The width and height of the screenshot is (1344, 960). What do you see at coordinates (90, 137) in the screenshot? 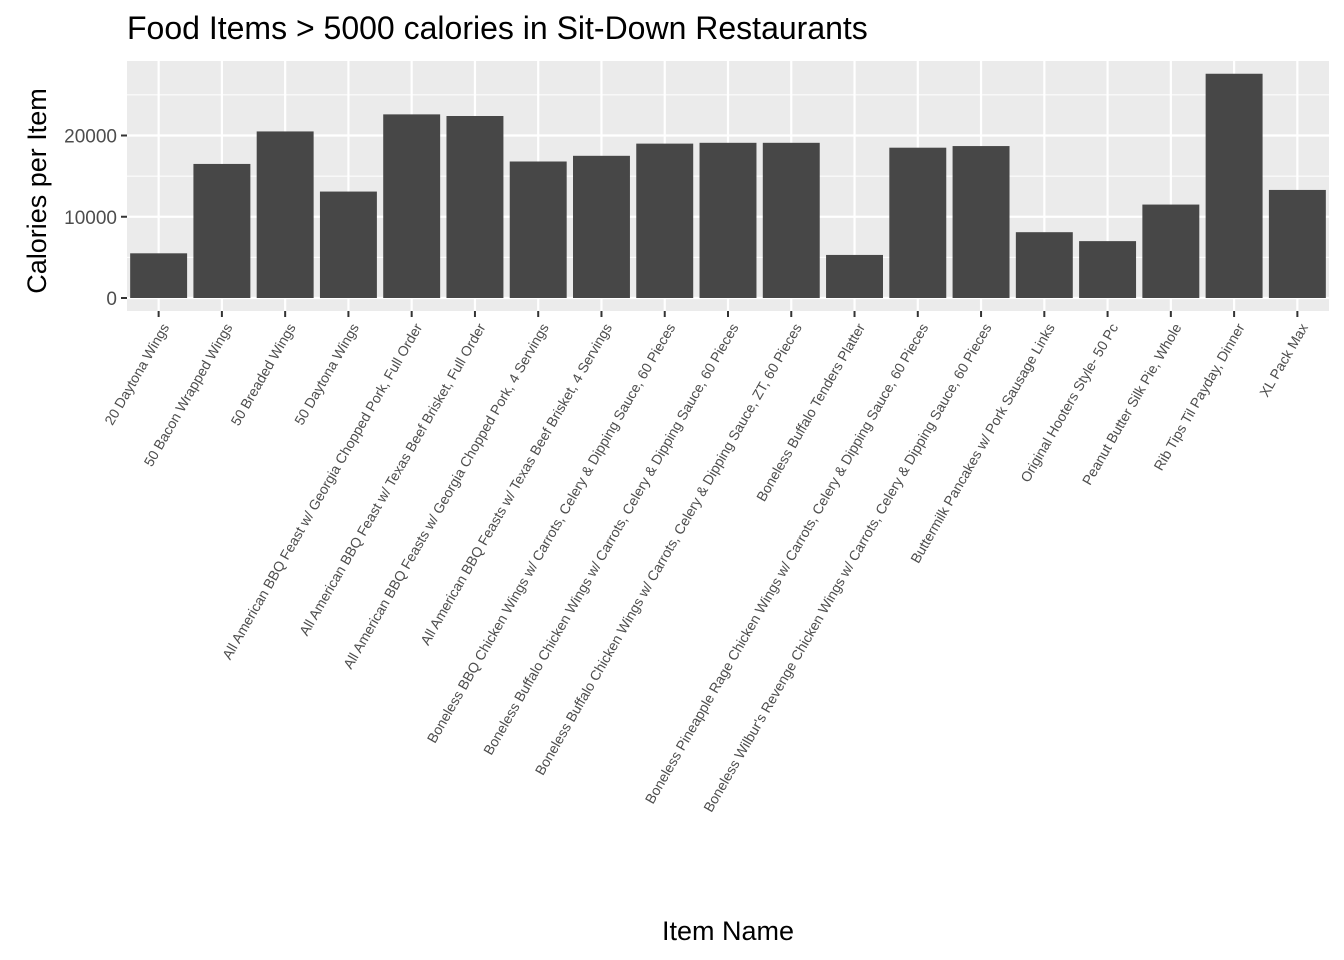
I see `y-tick-label: 20000` at bounding box center [90, 137].